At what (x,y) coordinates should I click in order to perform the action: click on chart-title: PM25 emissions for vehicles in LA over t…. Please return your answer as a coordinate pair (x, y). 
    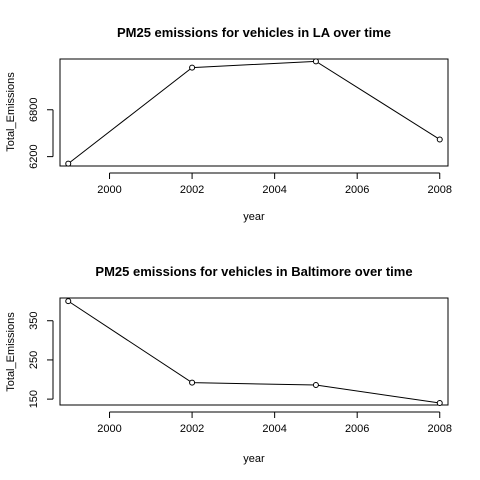
    Looking at the image, I should click on (254, 32).